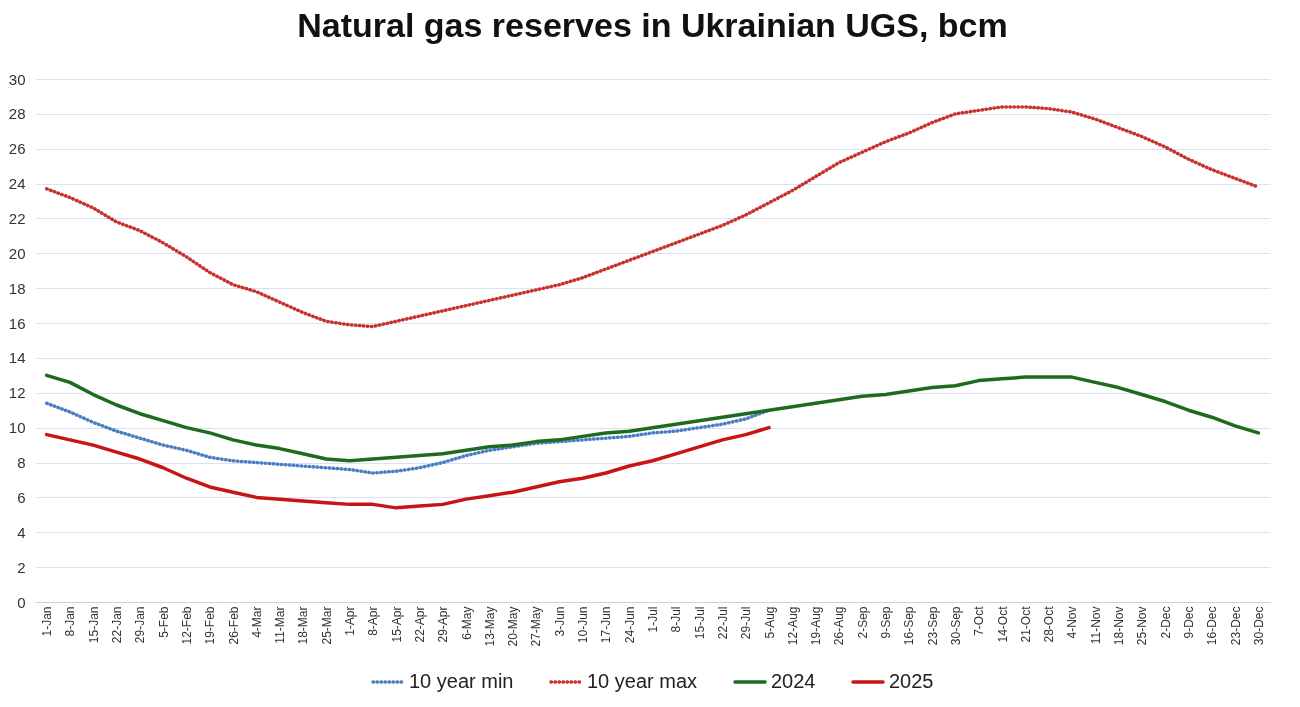 Image resolution: width=1300 pixels, height=707 pixels. I want to click on x-tick-label: 15-Jul, so click(699, 623).